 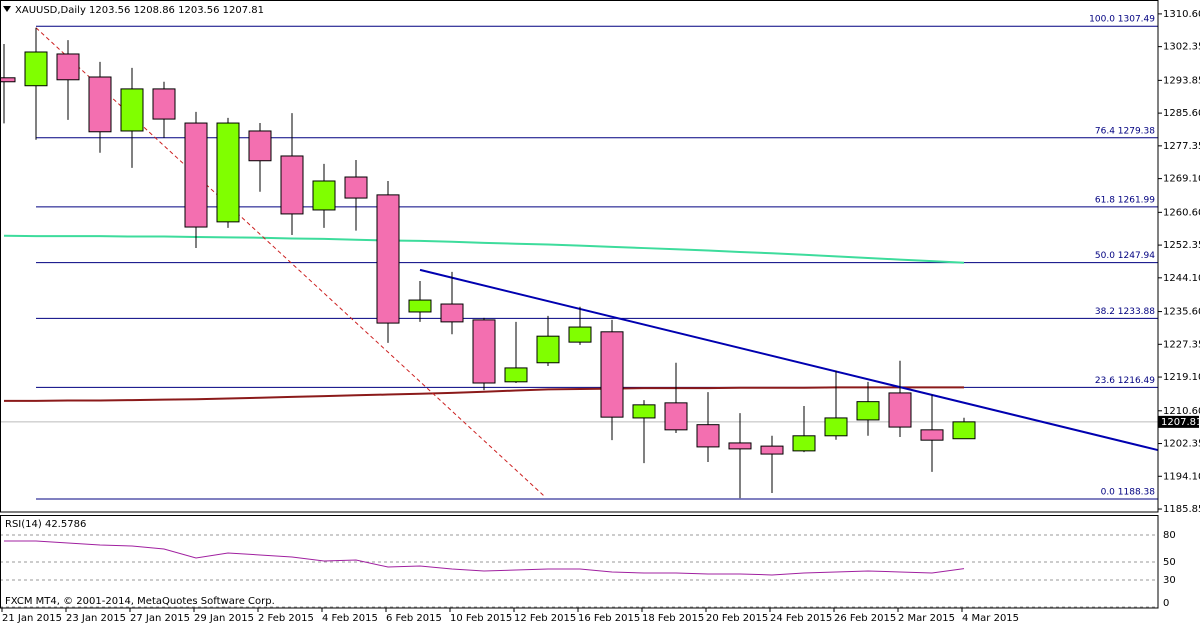 What do you see at coordinates (1181, 113) in the screenshot?
I see `y-tick-label: 1285.60` at bounding box center [1181, 113].